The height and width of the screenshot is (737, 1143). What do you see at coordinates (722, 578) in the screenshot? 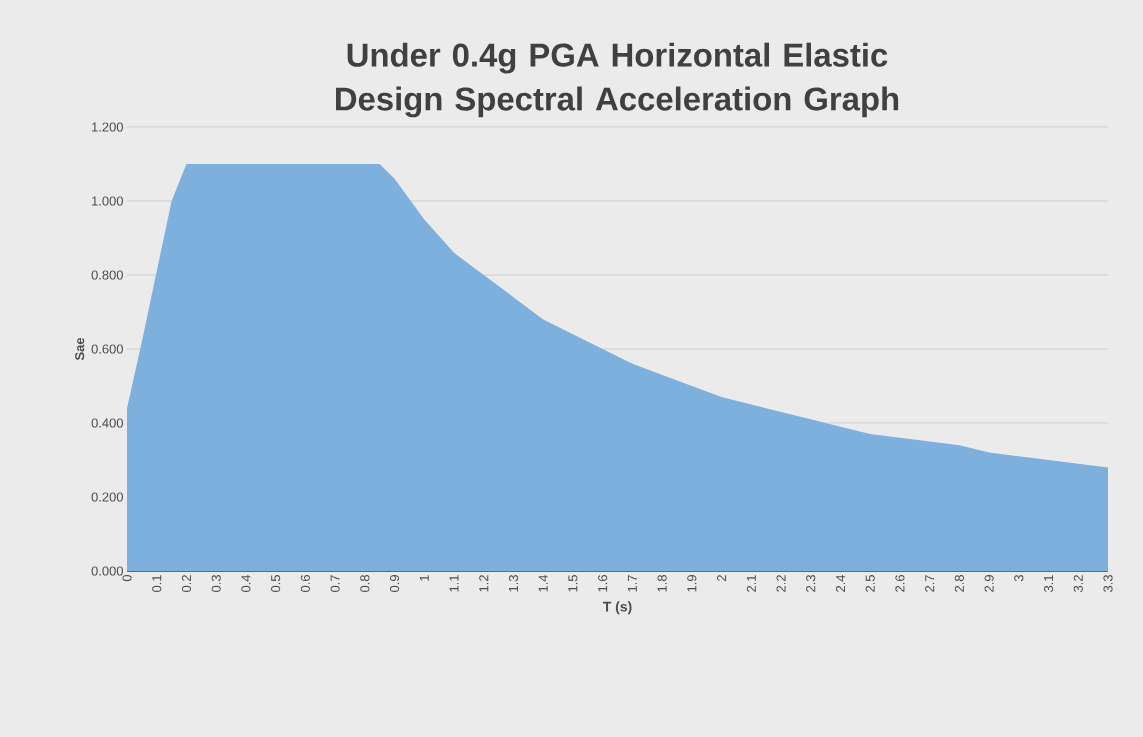
I see `x-tick-label: 2` at bounding box center [722, 578].